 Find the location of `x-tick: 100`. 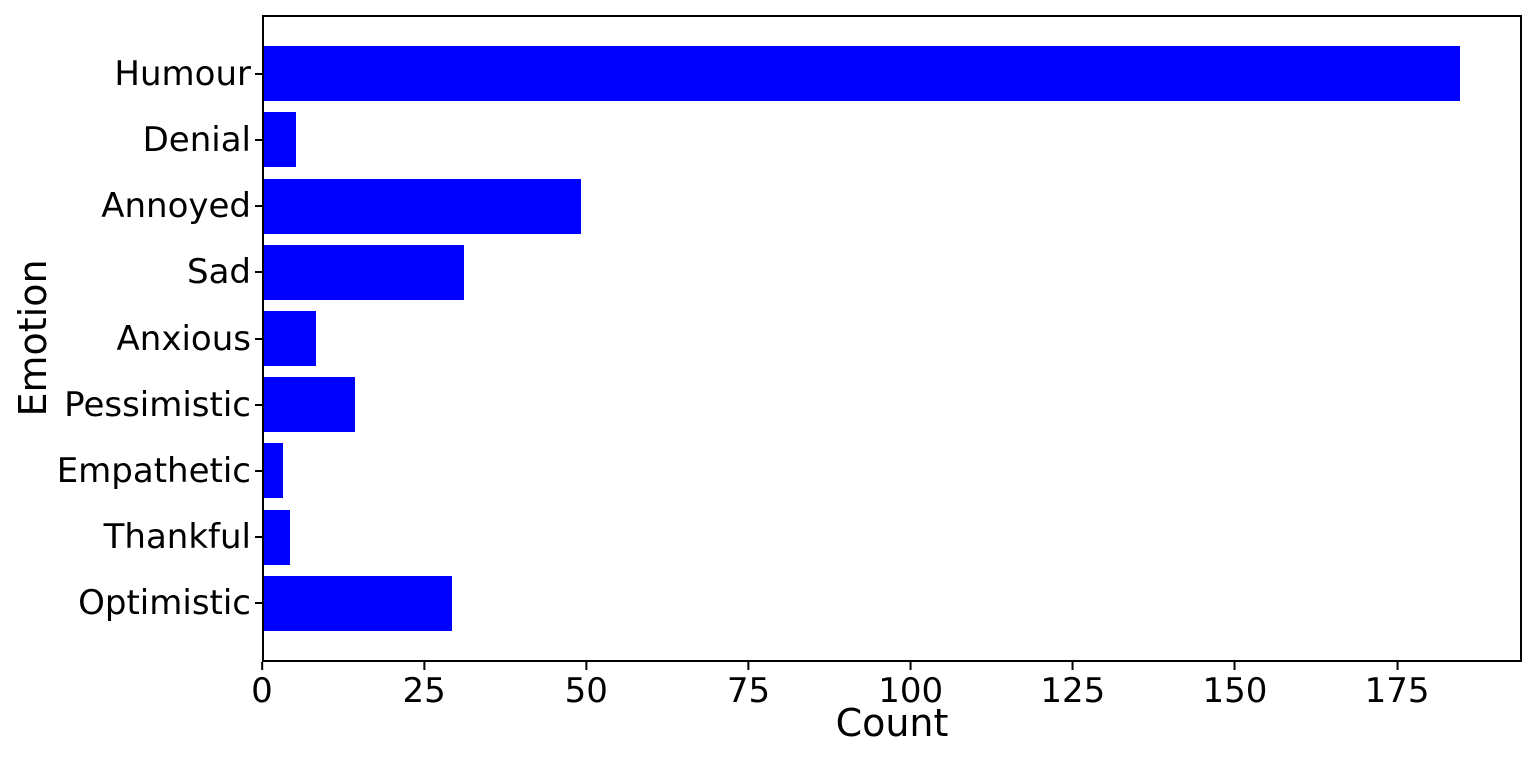

x-tick: 100 is located at coordinates (910, 685).